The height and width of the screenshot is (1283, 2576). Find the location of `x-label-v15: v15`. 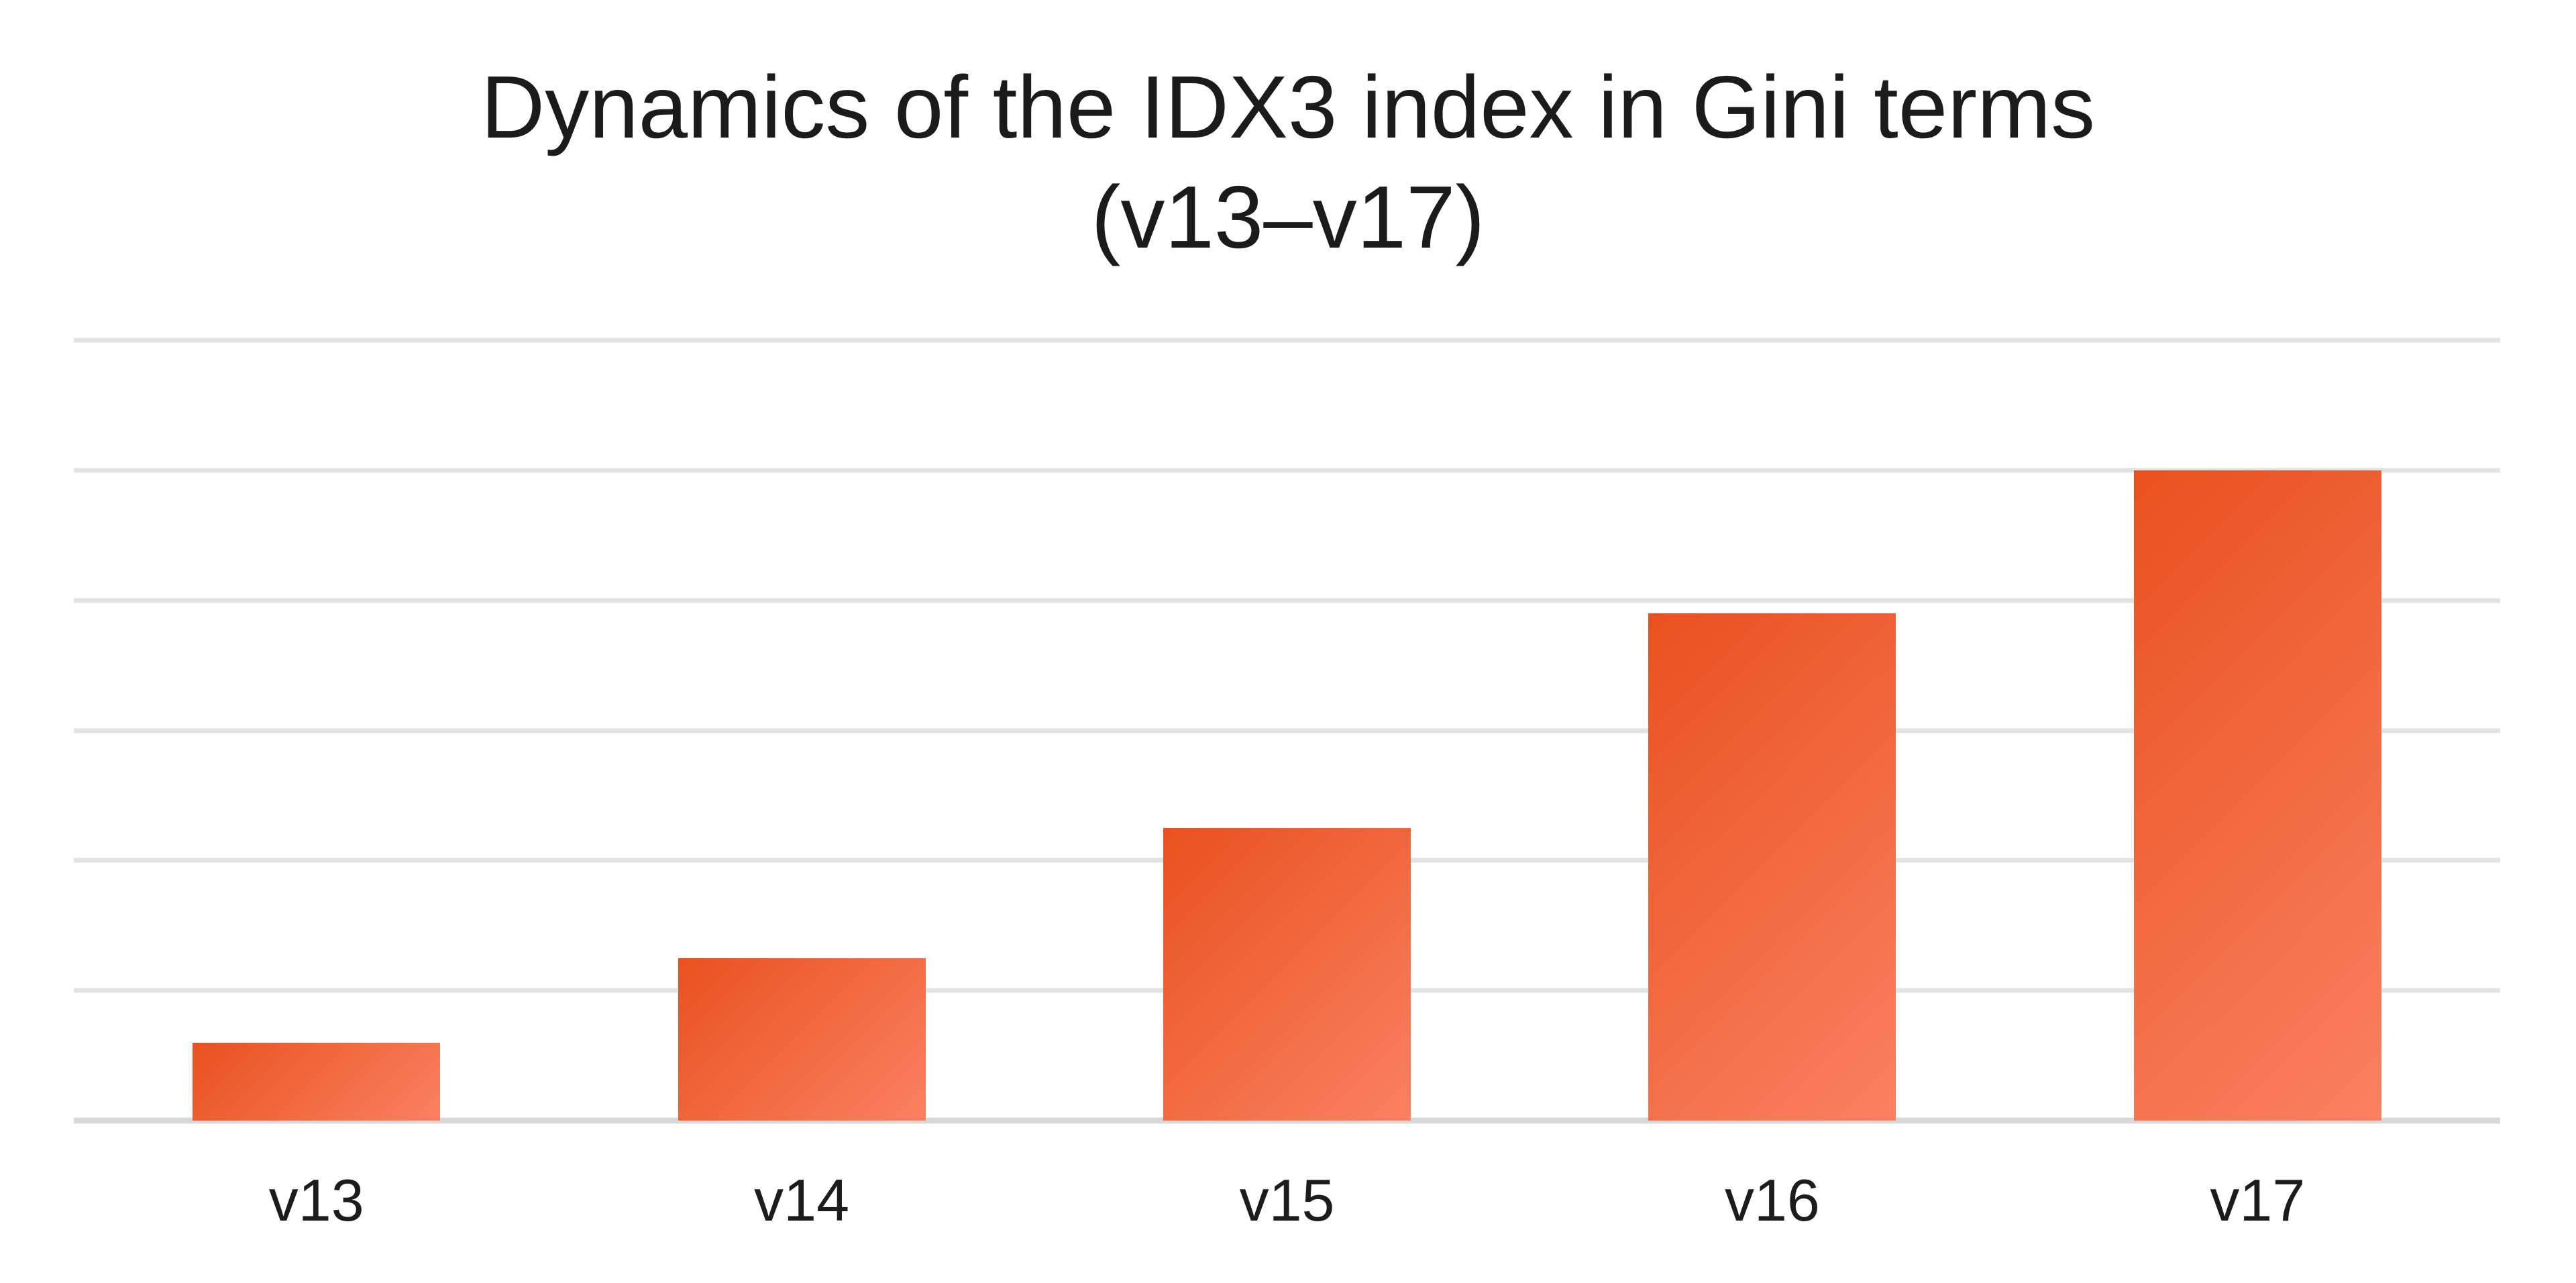

x-label-v15: v15 is located at coordinates (1287, 1200).